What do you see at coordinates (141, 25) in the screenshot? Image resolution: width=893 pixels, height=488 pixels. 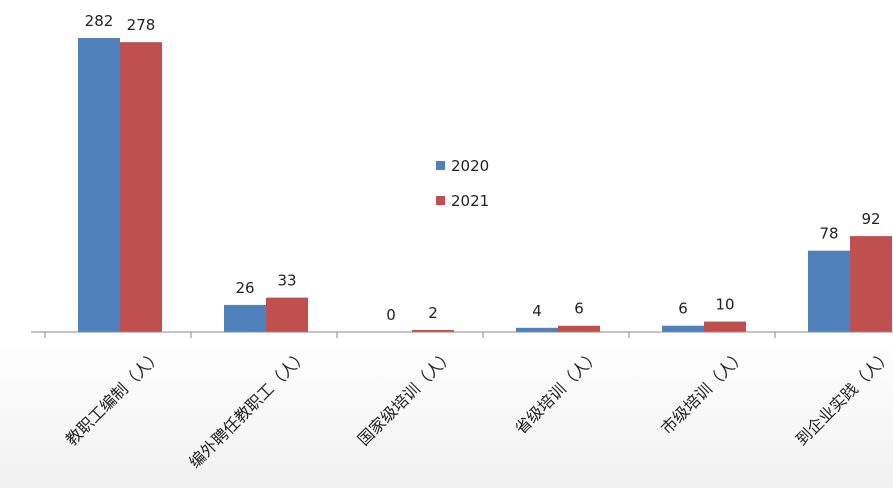 I see `value-label-2021-0: 278` at bounding box center [141, 25].